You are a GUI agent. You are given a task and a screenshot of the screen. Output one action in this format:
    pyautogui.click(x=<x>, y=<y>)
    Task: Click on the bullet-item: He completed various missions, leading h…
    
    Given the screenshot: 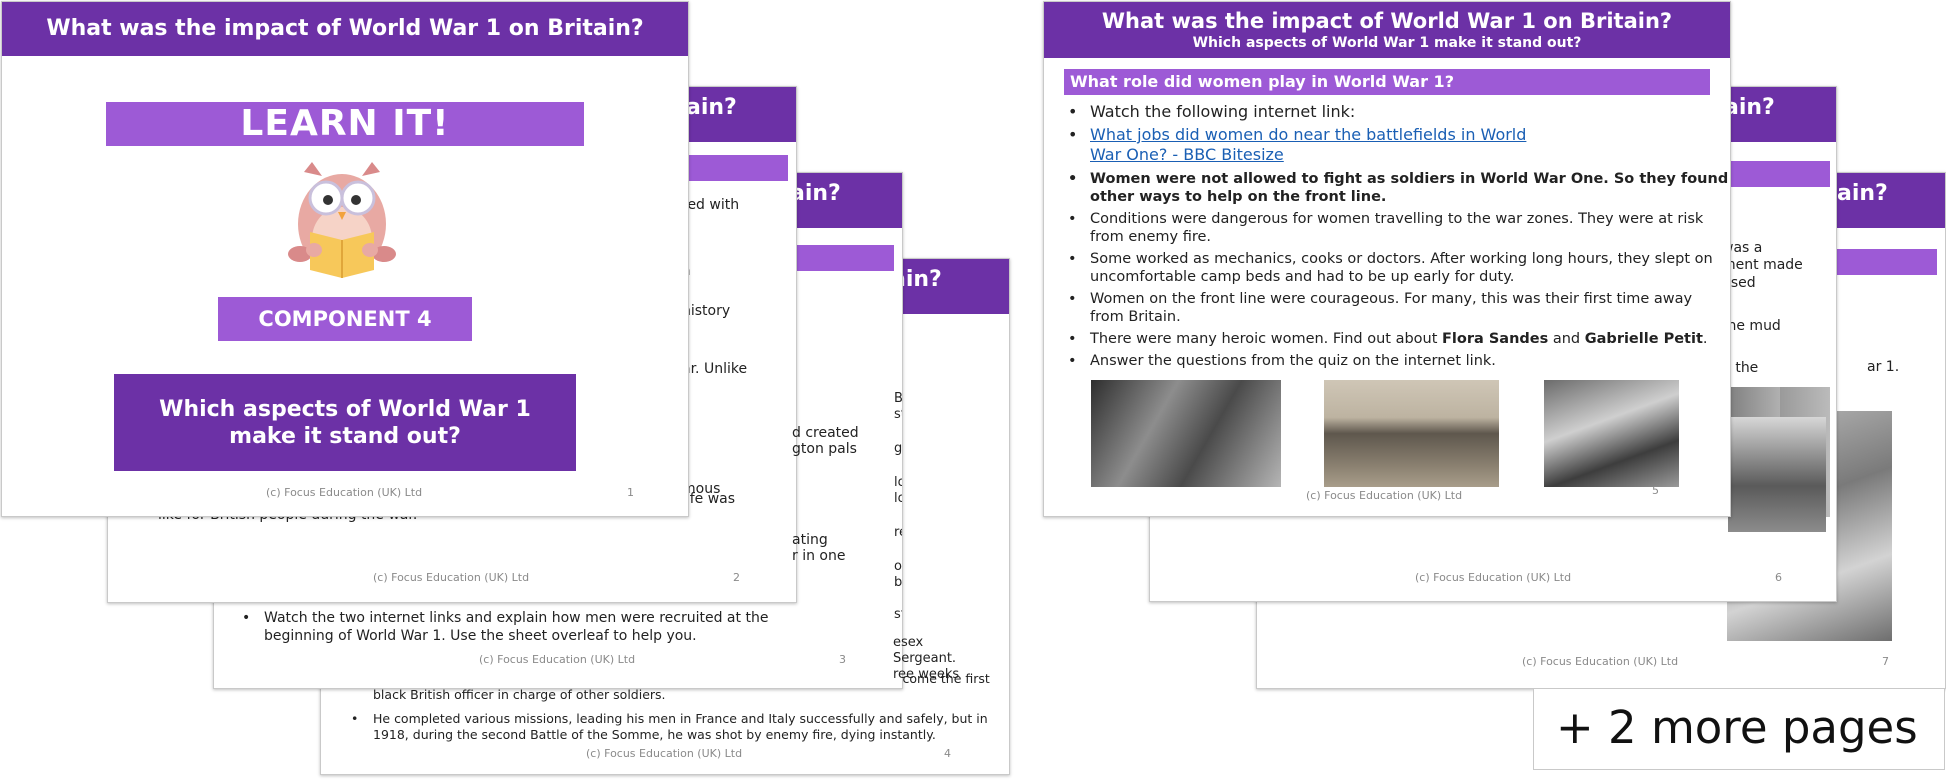 What is the action you would take?
    pyautogui.click(x=672, y=727)
    